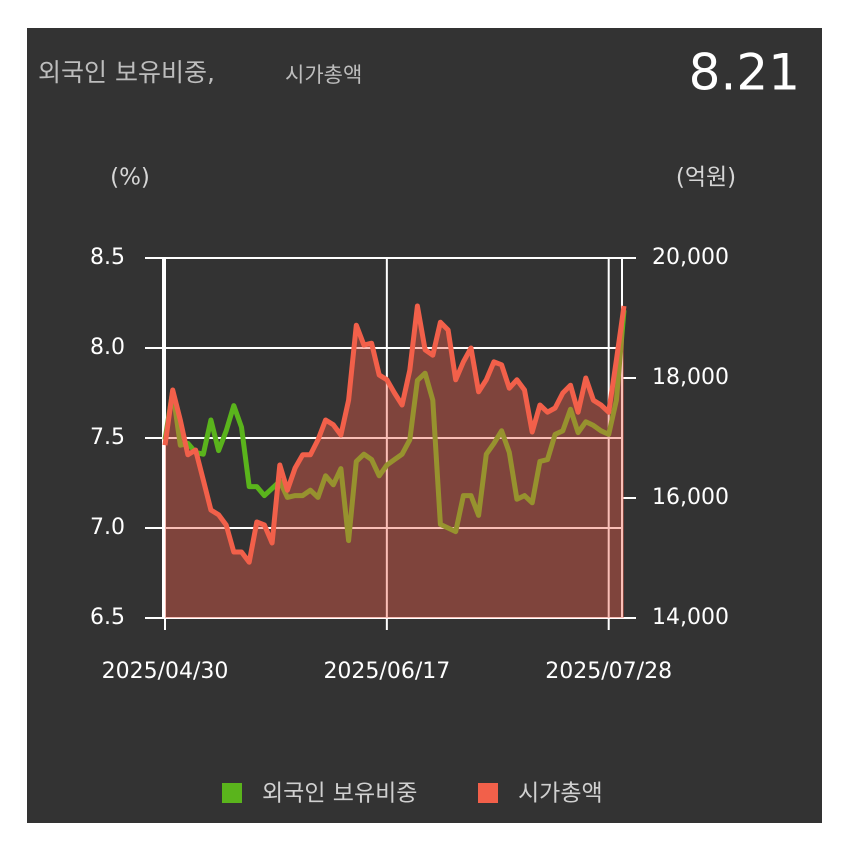  I want to click on x-tick-label: 2025/06/17, so click(386, 671).